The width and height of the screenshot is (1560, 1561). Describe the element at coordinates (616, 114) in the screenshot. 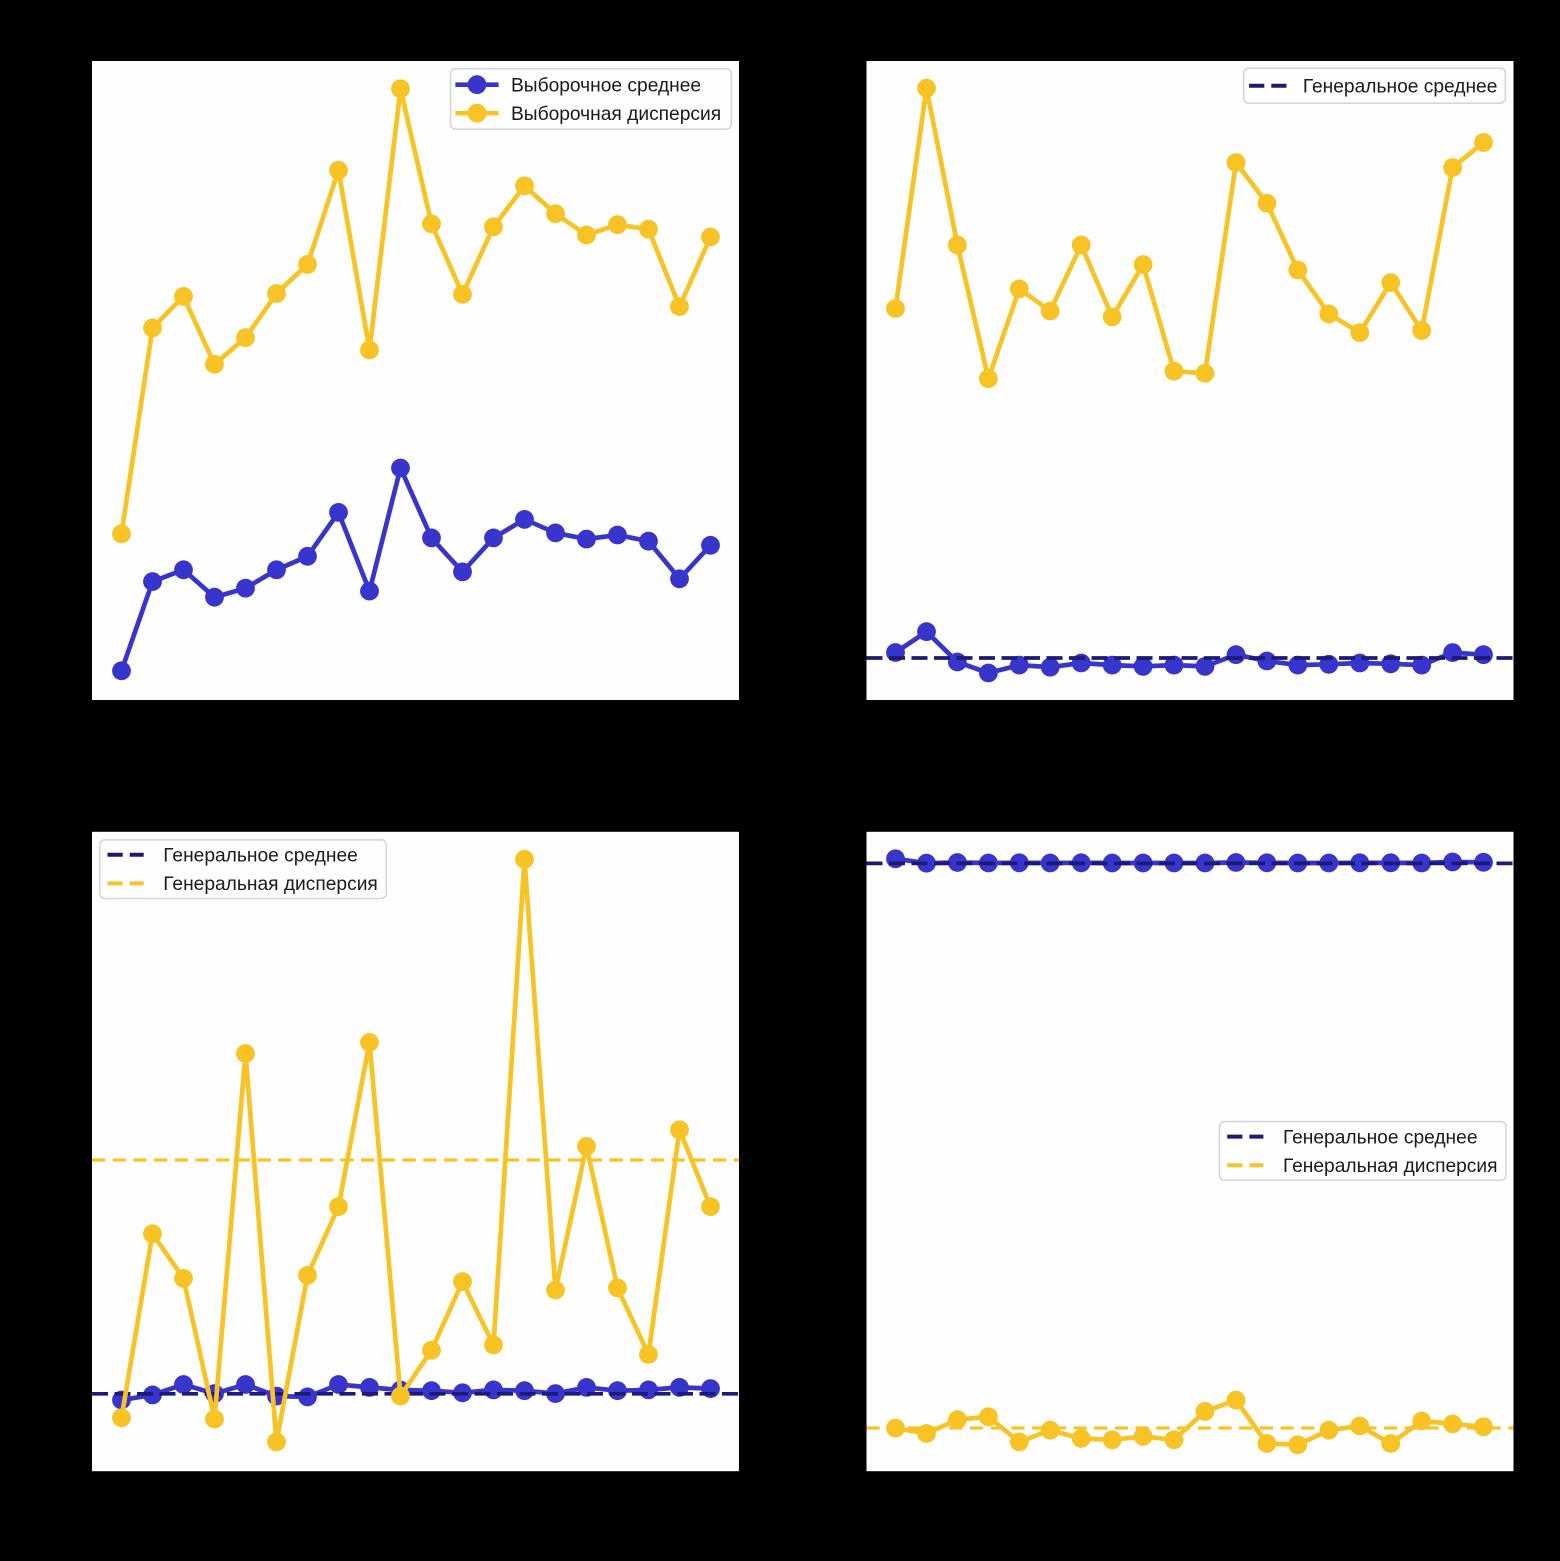

I see `svg-text: Выборочная дисперсия` at that location.